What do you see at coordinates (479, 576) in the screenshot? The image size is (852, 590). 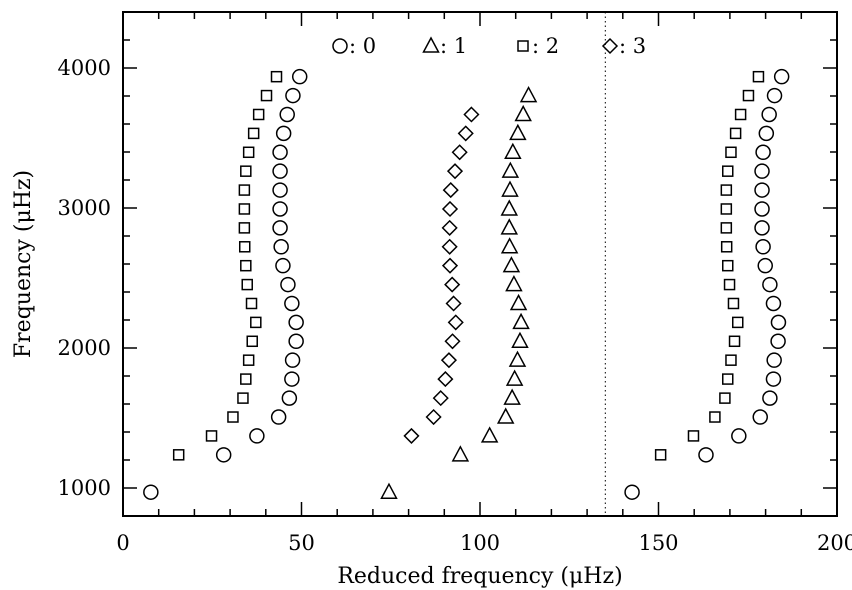 I see `x-axis-title: Reduced frequency (μHz)` at bounding box center [479, 576].